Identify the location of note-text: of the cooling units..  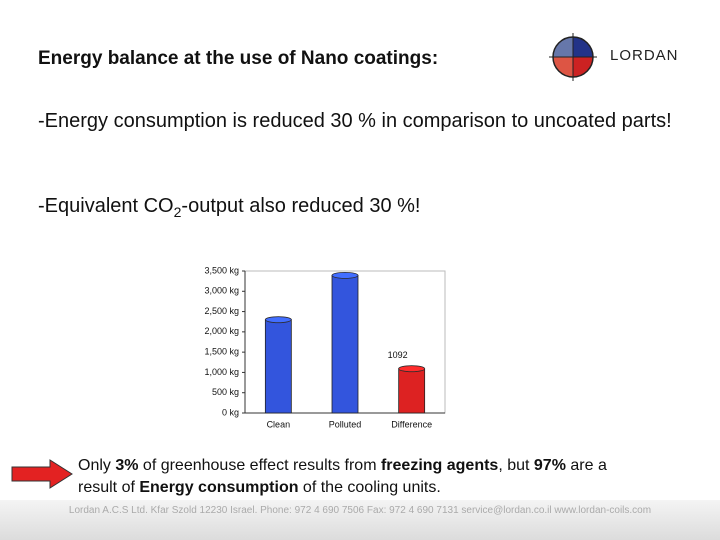
(369, 487).